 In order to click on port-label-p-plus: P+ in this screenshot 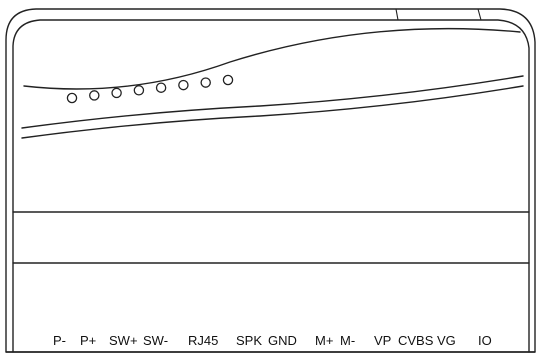, I will do `click(88, 340)`.